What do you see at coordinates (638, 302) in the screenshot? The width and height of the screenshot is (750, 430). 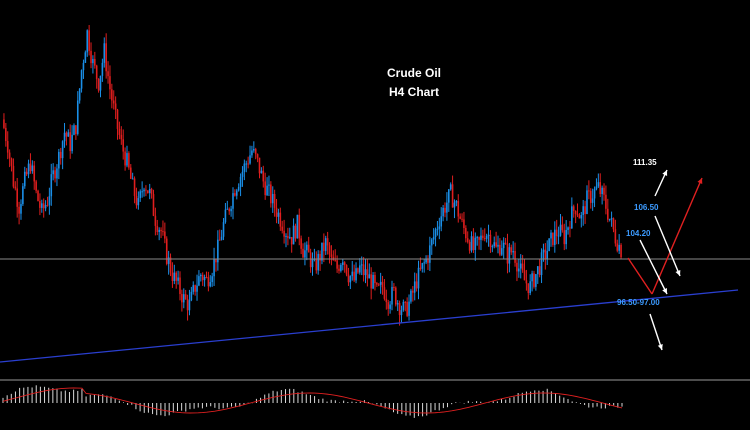 I see `level-label-96-50-97-00: 96.50-97.00` at bounding box center [638, 302].